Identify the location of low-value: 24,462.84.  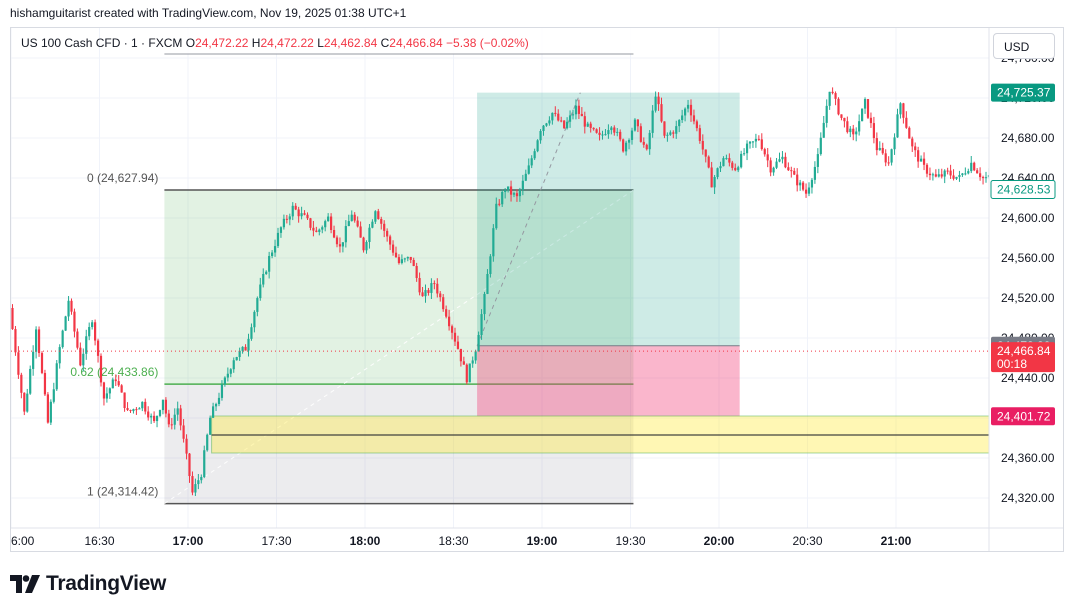
(350, 43).